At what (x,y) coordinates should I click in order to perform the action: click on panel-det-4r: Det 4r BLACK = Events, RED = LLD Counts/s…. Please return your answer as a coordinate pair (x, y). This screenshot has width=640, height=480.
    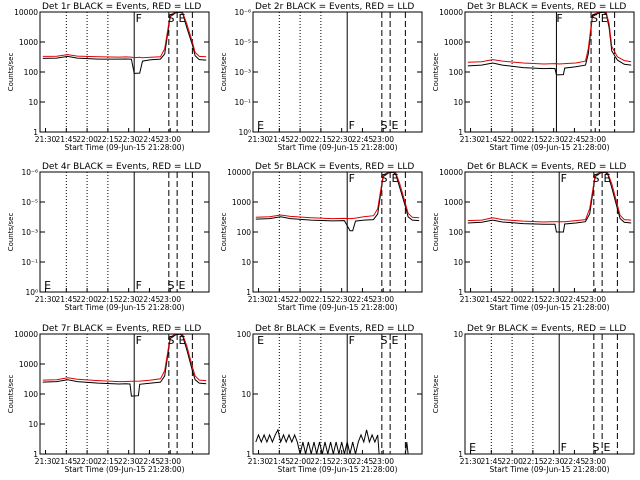
    Looking at the image, I should click on (108, 237).